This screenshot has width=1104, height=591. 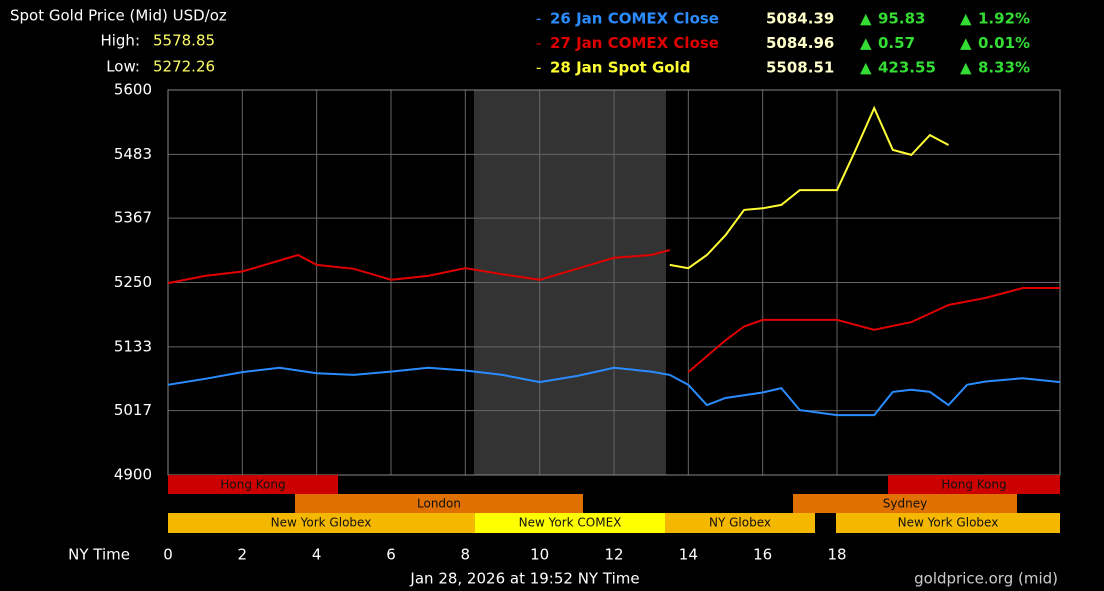 What do you see at coordinates (1004, 43) in the screenshot?
I see `legend-change-pct: 0.01%` at bounding box center [1004, 43].